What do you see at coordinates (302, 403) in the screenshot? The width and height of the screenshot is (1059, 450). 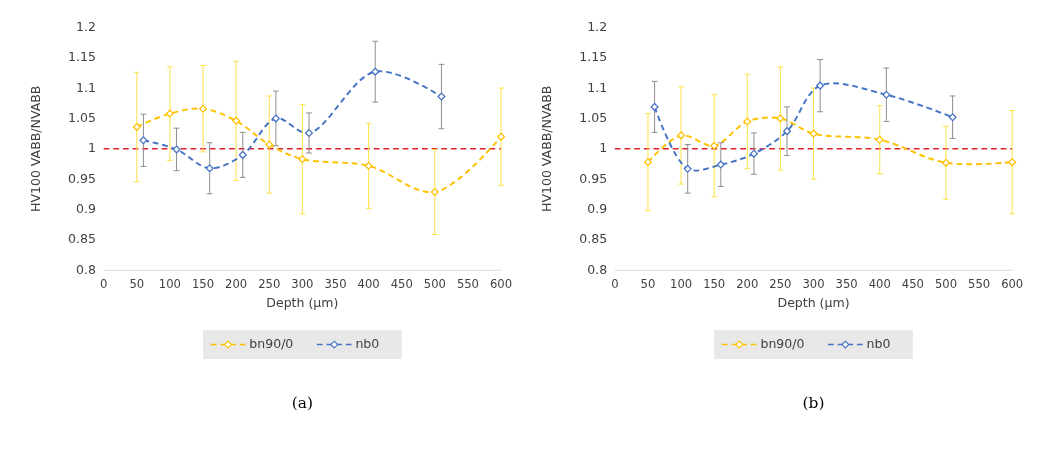 I see `text: (a)` at bounding box center [302, 403].